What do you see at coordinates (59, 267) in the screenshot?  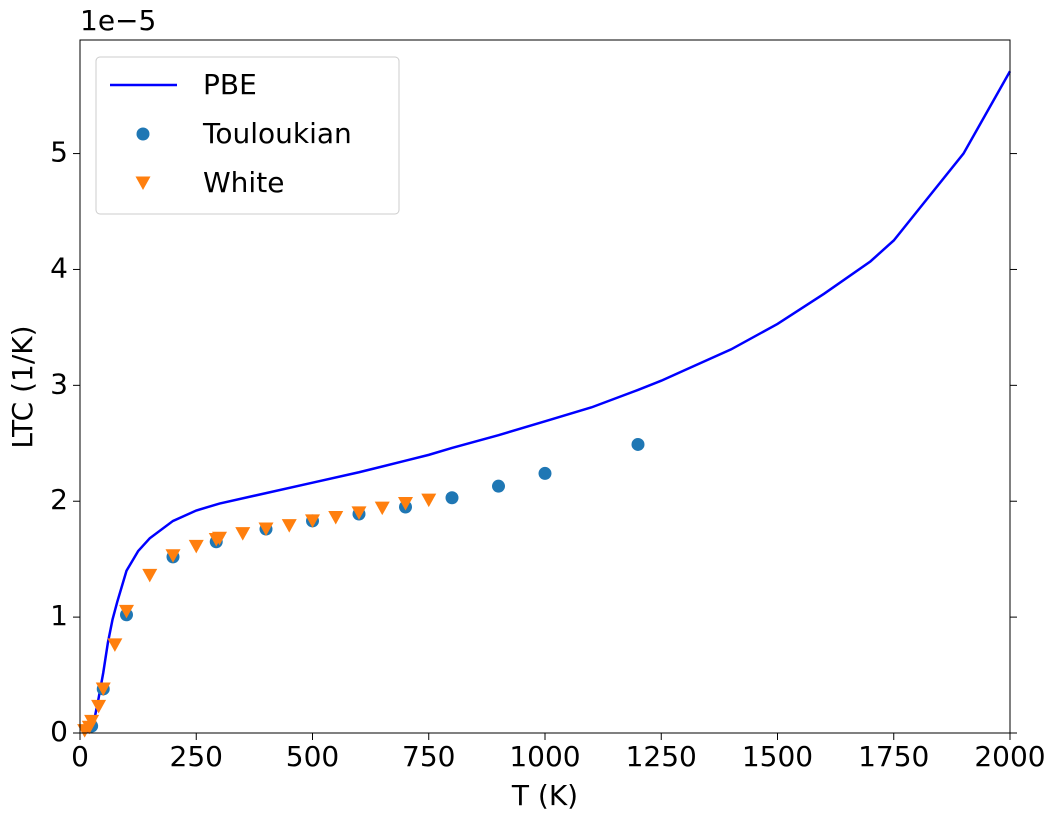 I see `y-tick-label: 4` at bounding box center [59, 267].